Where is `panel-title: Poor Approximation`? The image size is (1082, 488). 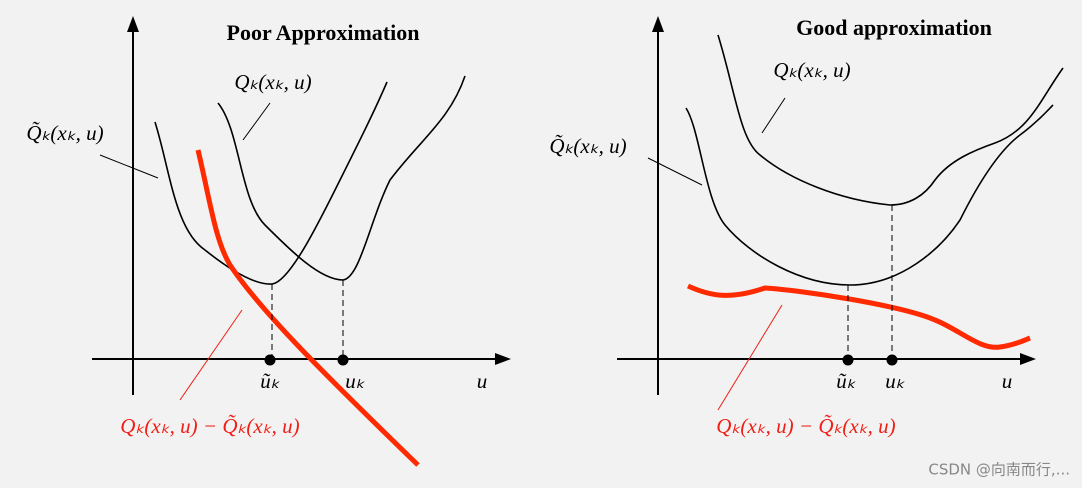 panel-title: Poor Approximation is located at coordinates (323, 32).